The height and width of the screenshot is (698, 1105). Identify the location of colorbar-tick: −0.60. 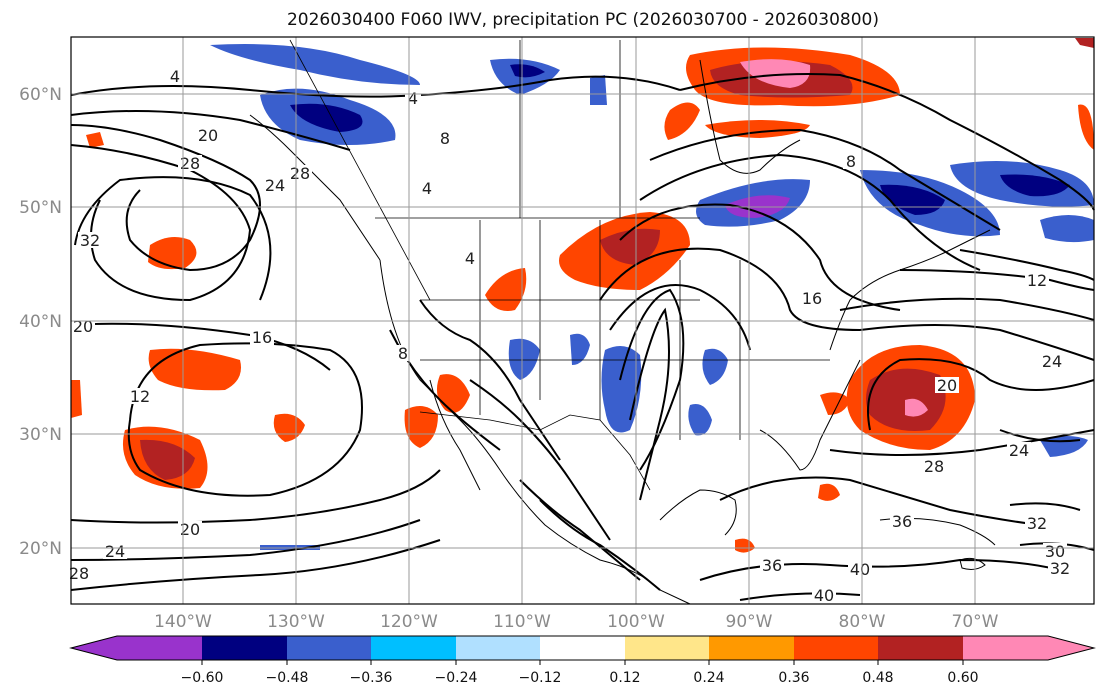
(202, 678).